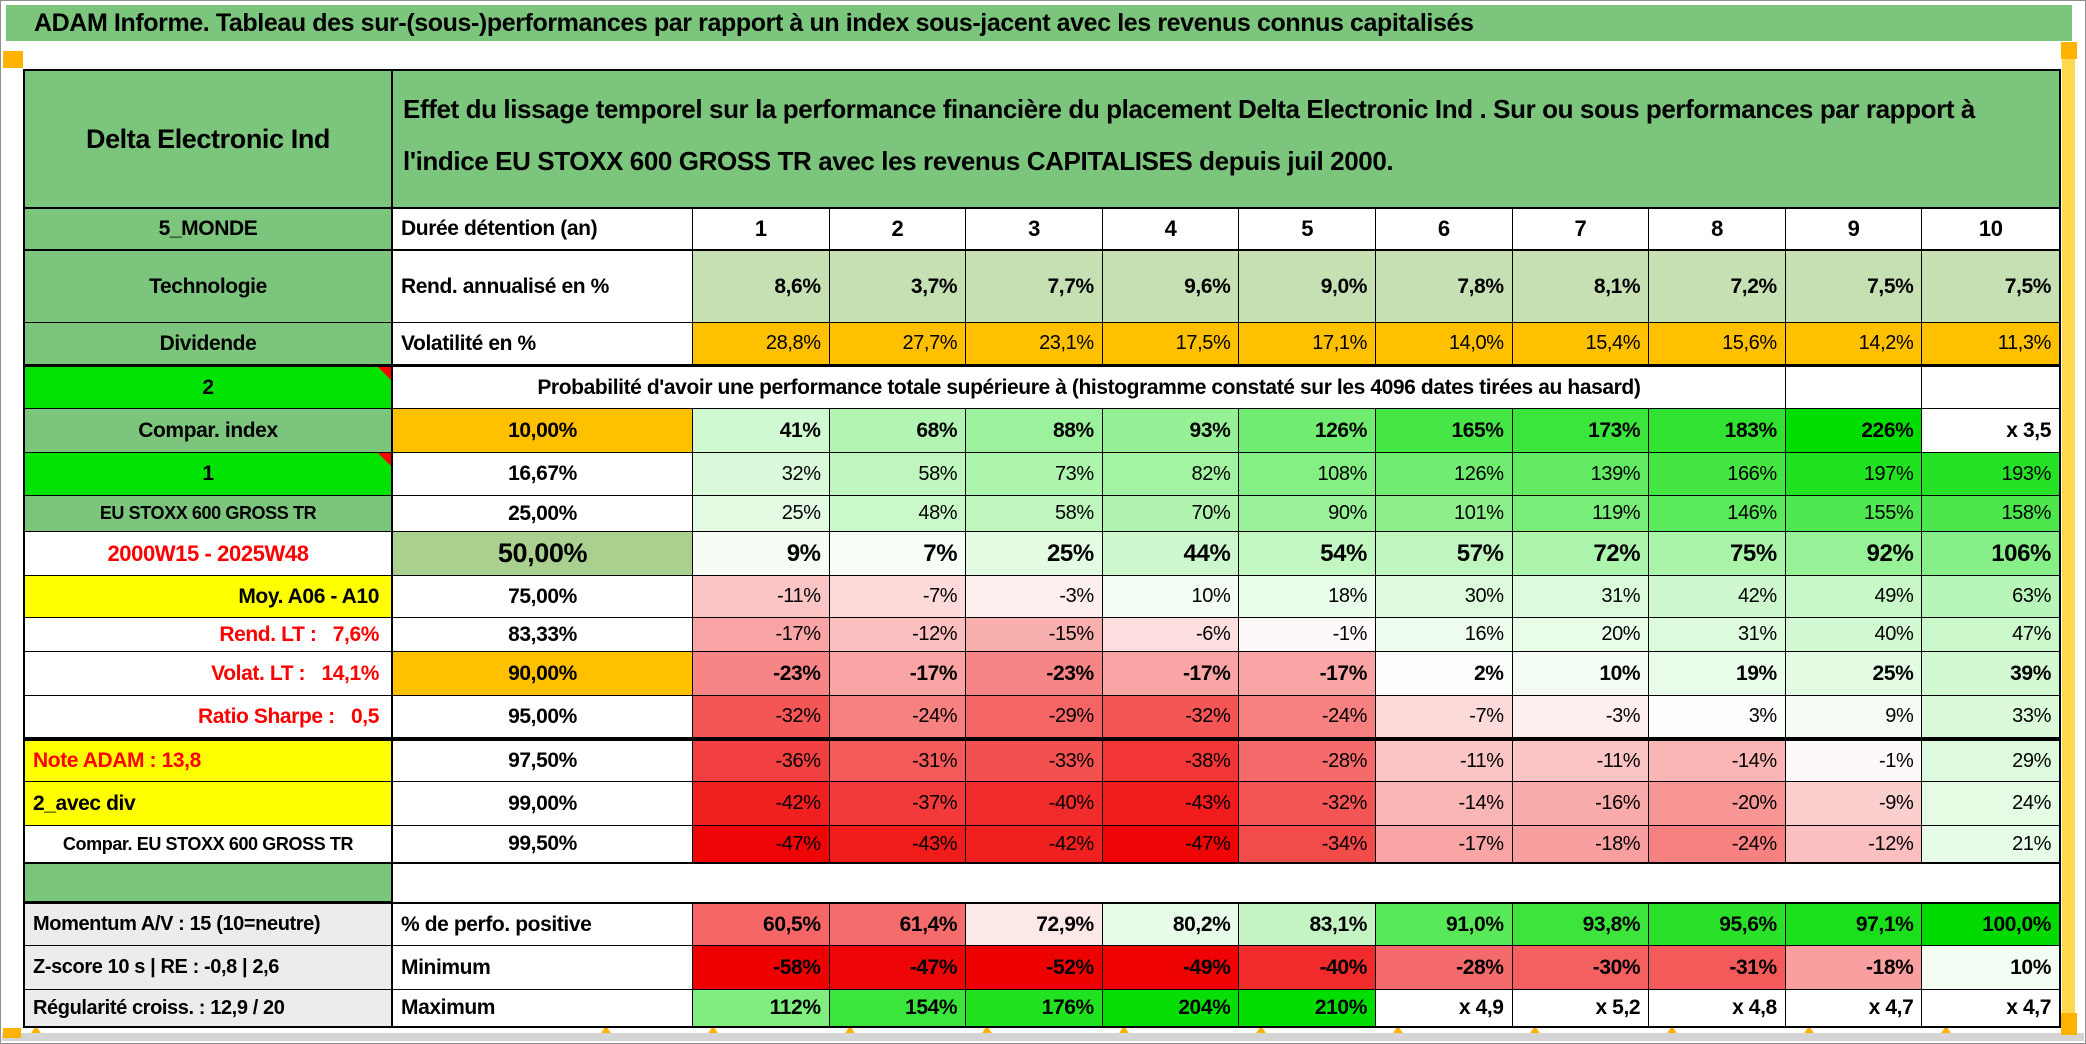 The width and height of the screenshot is (2086, 1044). Describe the element at coordinates (1717, 514) in the screenshot. I see `table-cell: 146%` at that location.